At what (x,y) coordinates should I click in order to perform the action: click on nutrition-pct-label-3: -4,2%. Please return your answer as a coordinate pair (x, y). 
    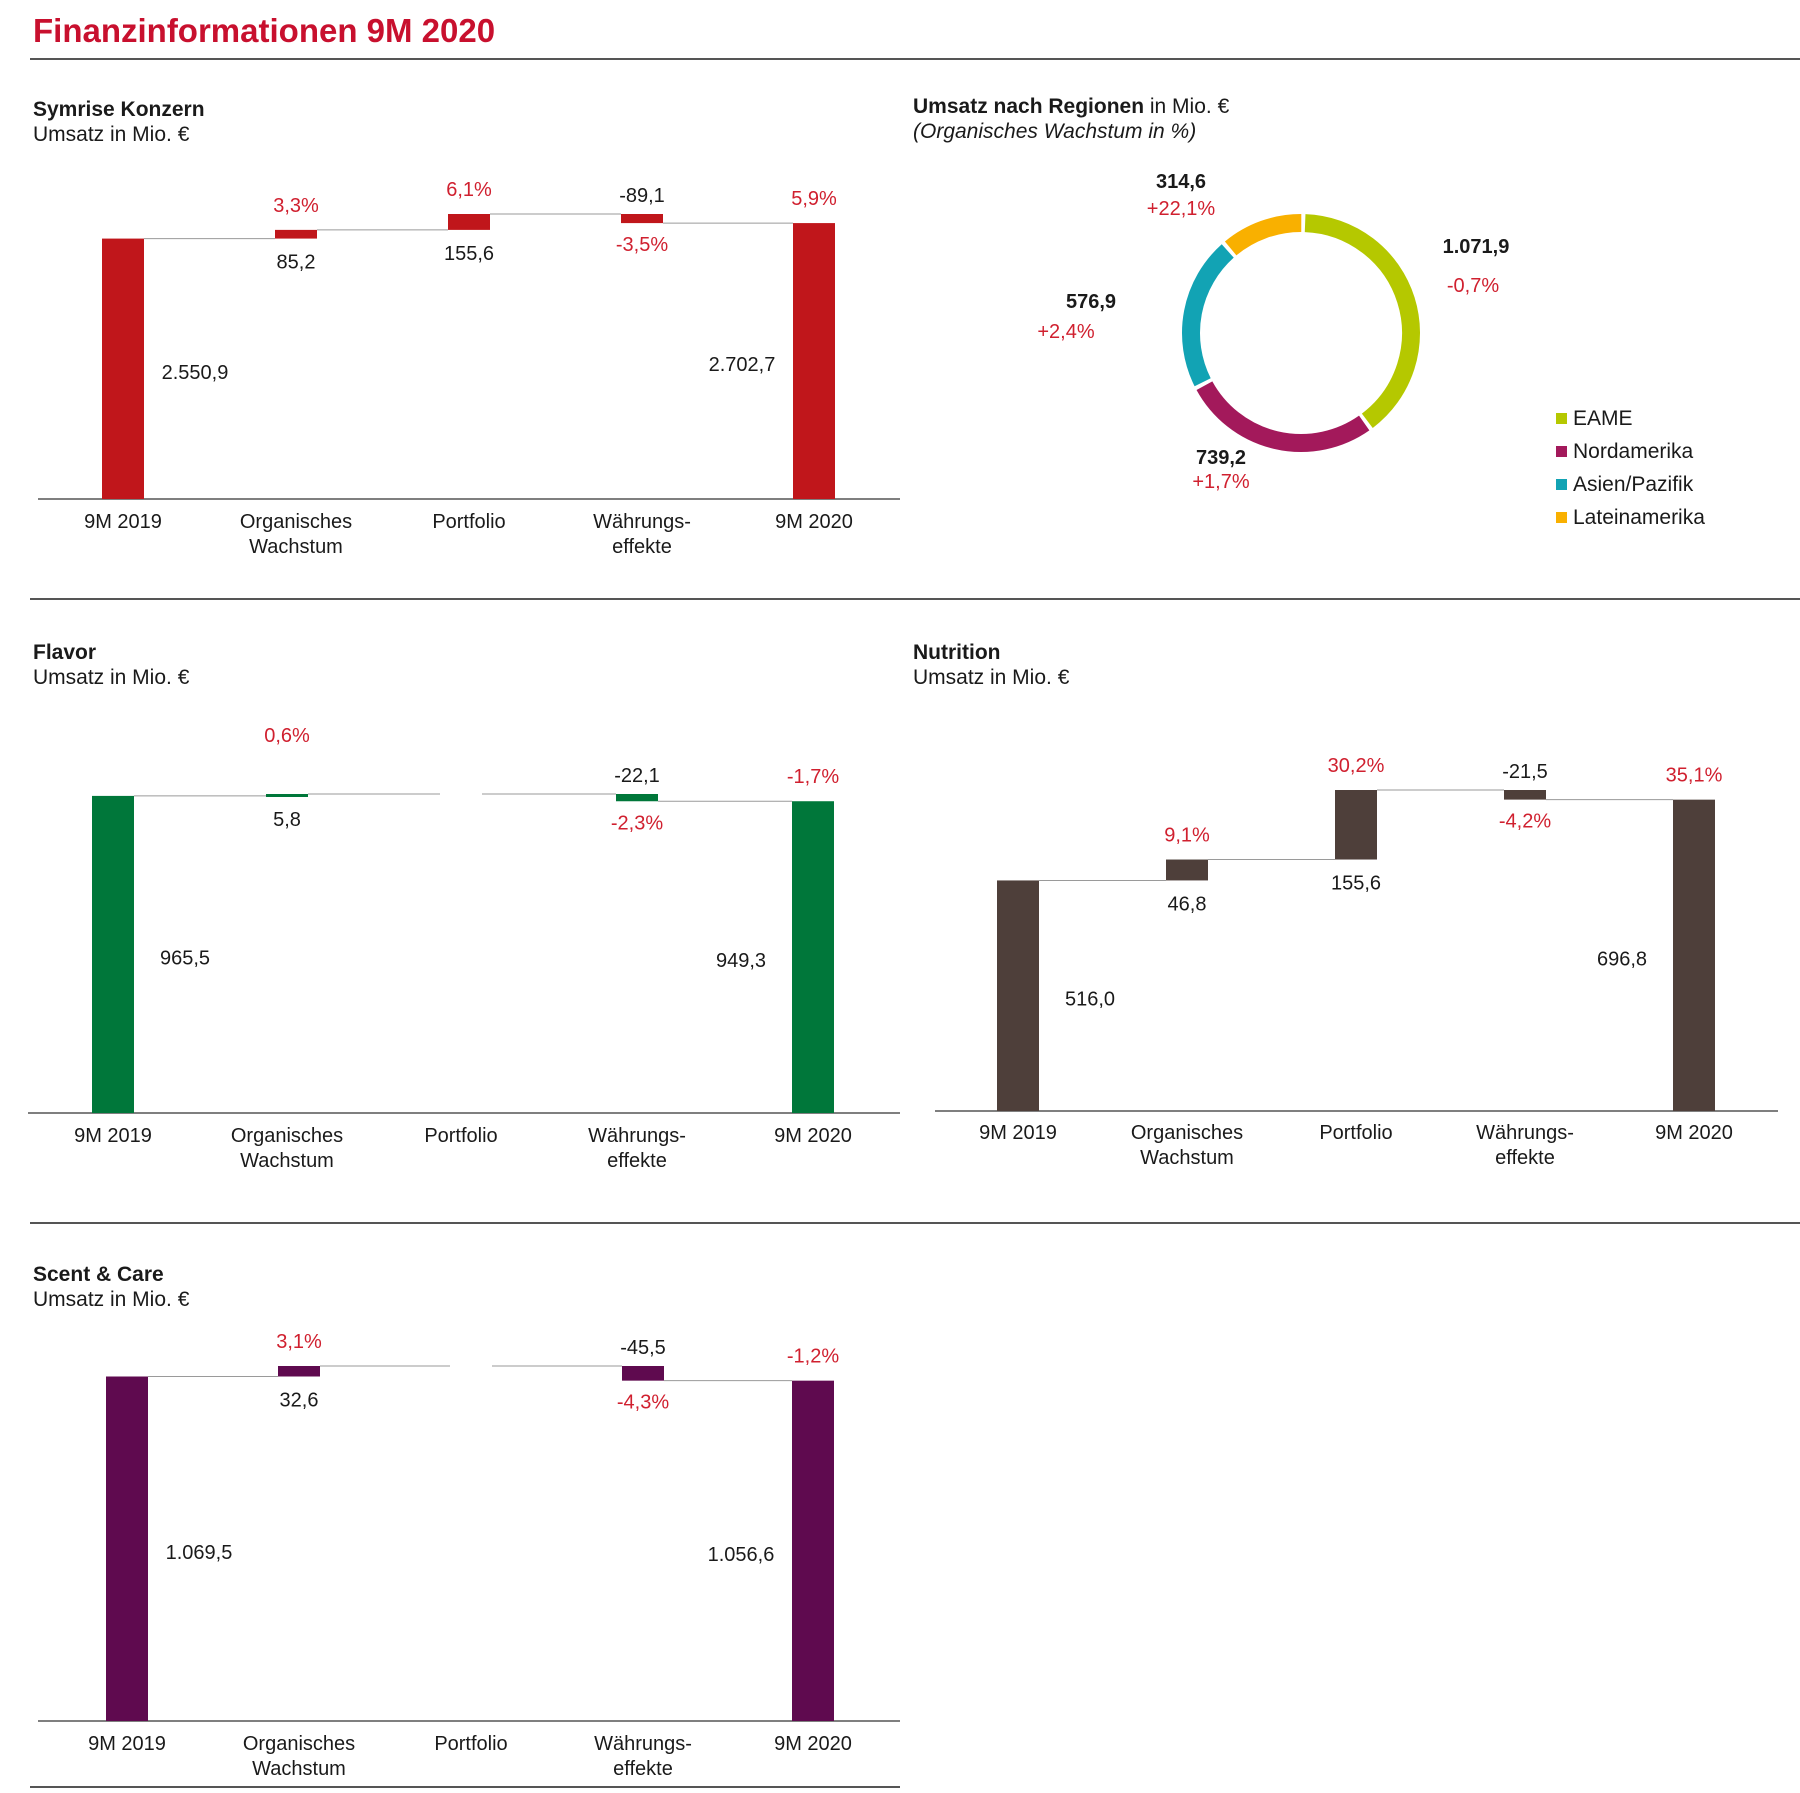
    Looking at the image, I should click on (1525, 822).